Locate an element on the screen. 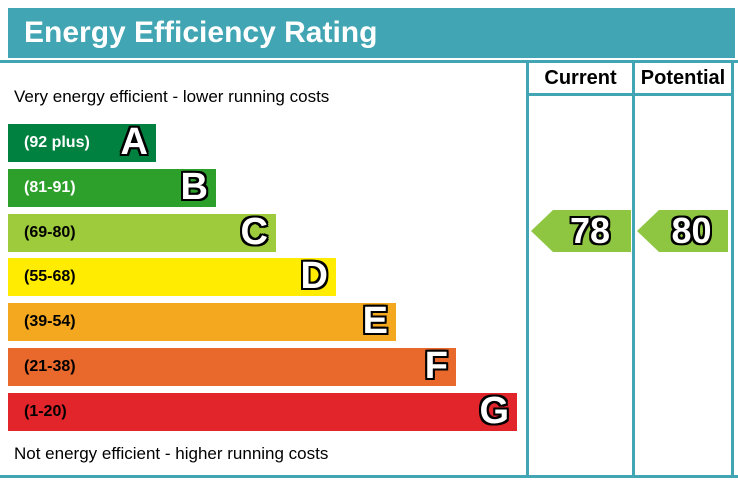  title-bar: Energy Efficiency Rating is located at coordinates (371, 33).